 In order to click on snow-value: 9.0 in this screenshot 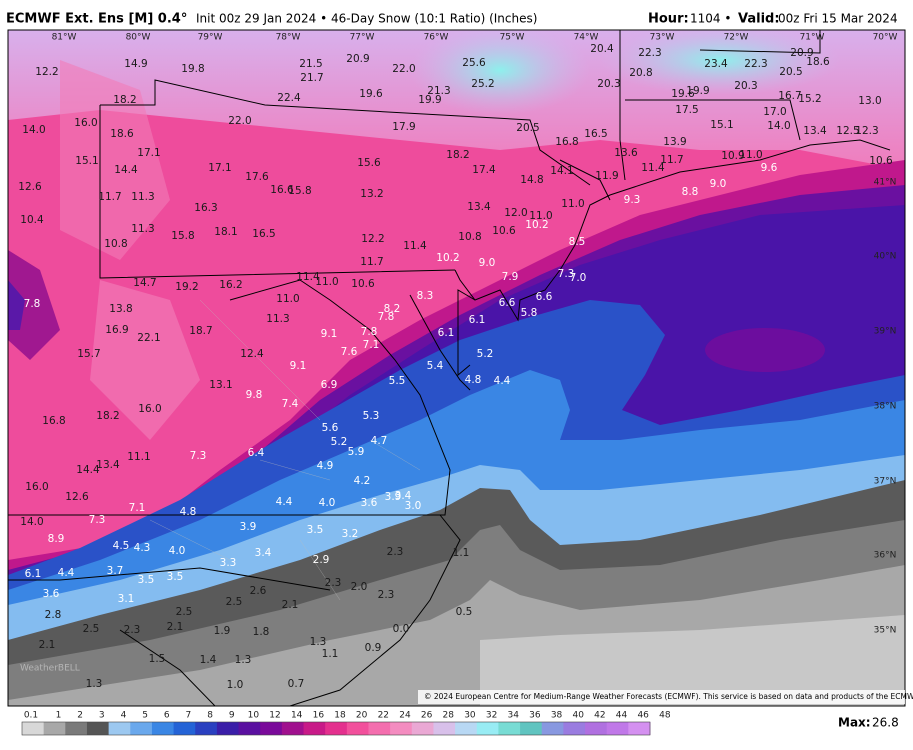, I will do `click(718, 184)`.